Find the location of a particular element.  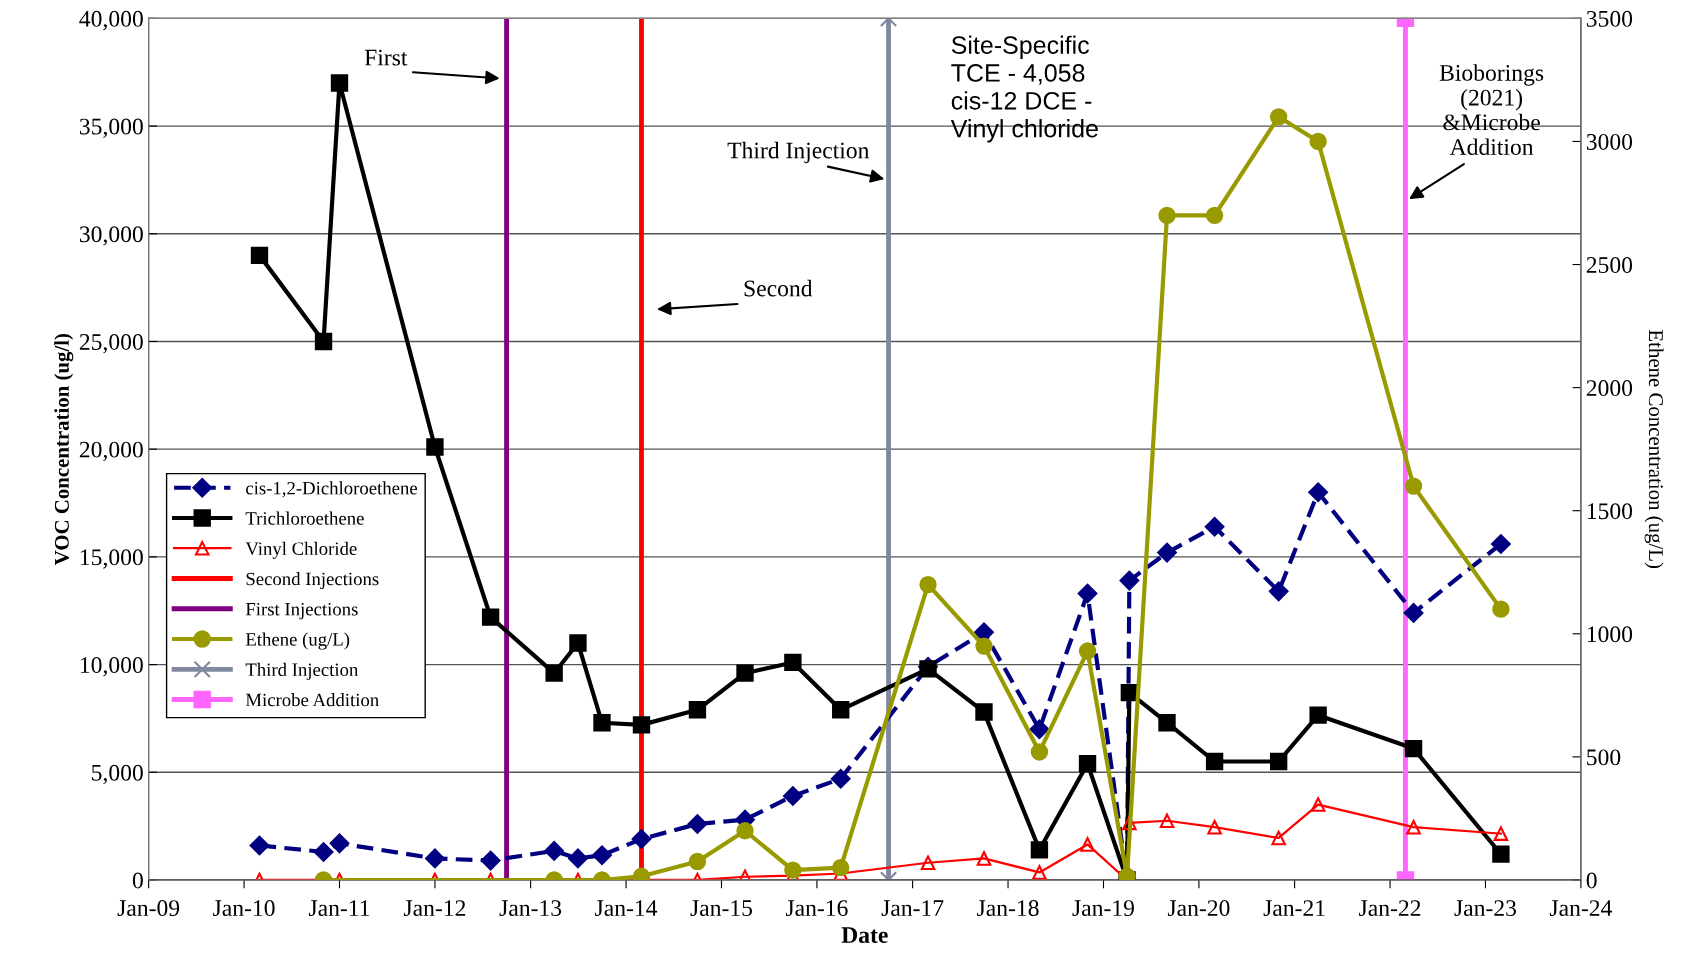

x-tick-label: Jan-13 is located at coordinates (530, 908).